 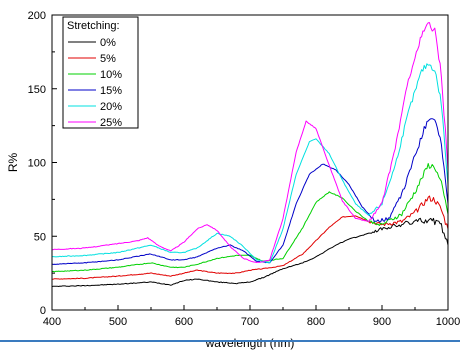 What do you see at coordinates (382, 322) in the screenshot?
I see `x-tick-label: 900` at bounding box center [382, 322].